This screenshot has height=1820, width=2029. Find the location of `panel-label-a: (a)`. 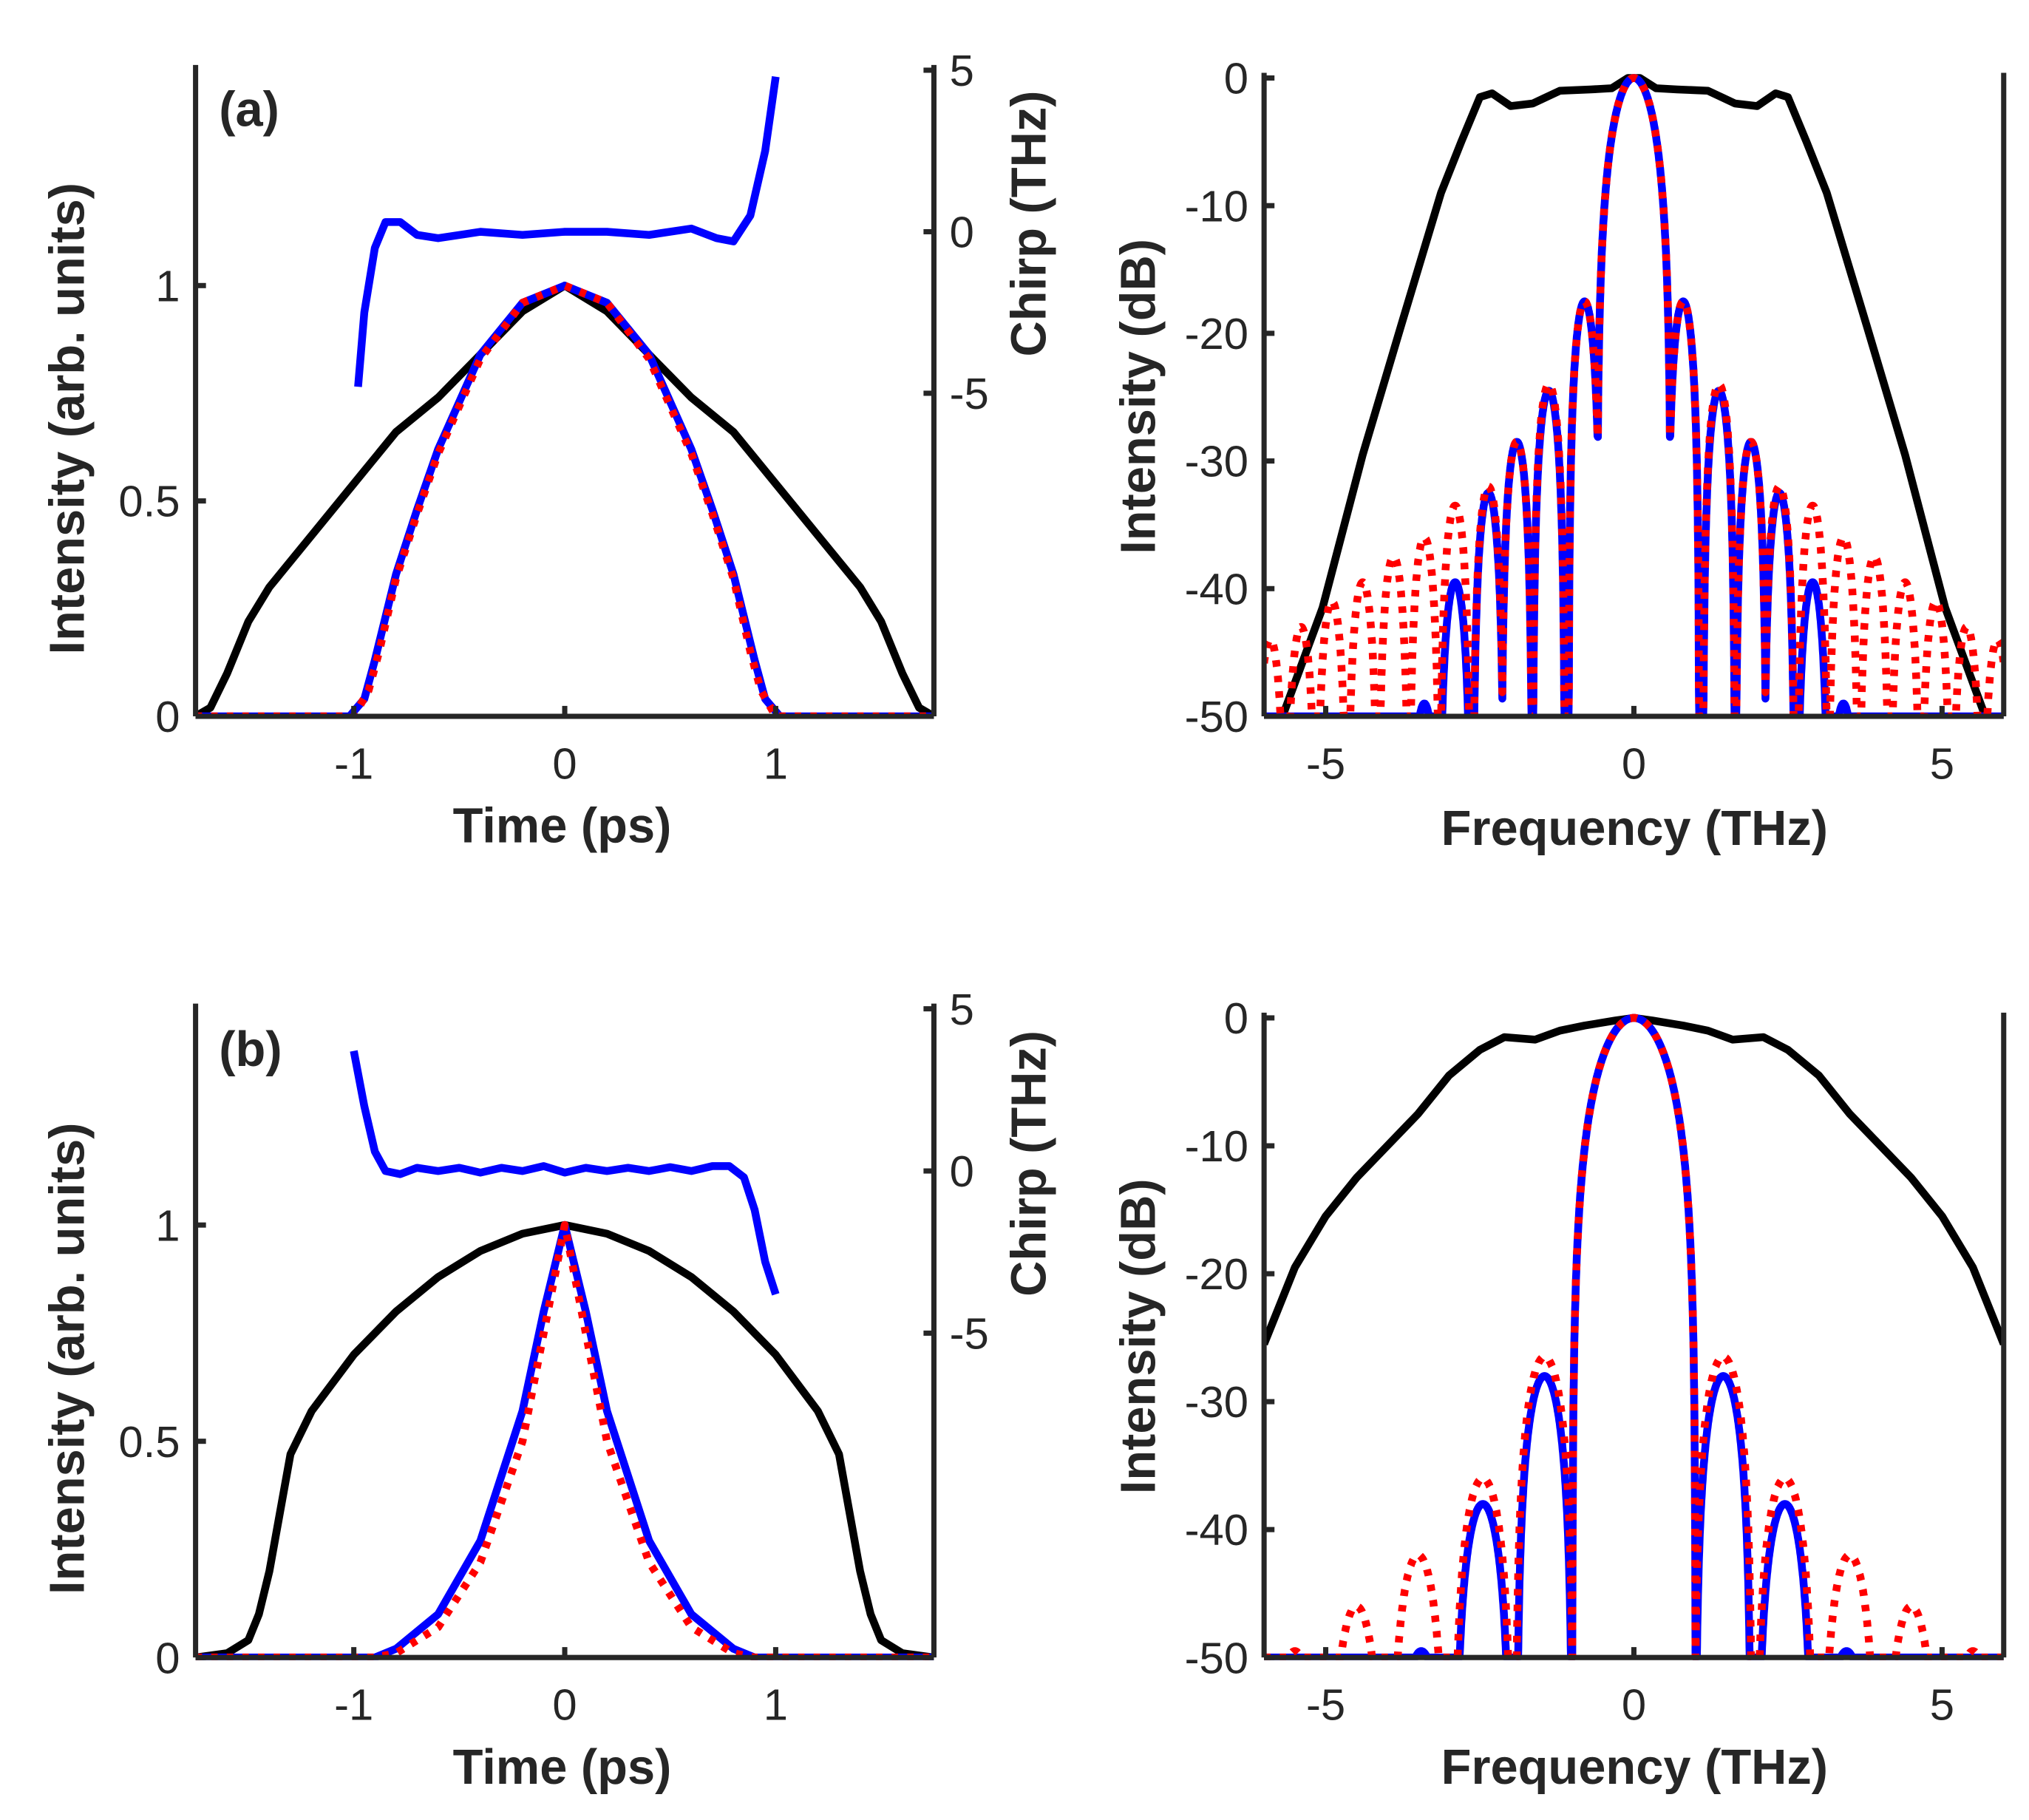

panel-label-a: (a) is located at coordinates (249, 110).